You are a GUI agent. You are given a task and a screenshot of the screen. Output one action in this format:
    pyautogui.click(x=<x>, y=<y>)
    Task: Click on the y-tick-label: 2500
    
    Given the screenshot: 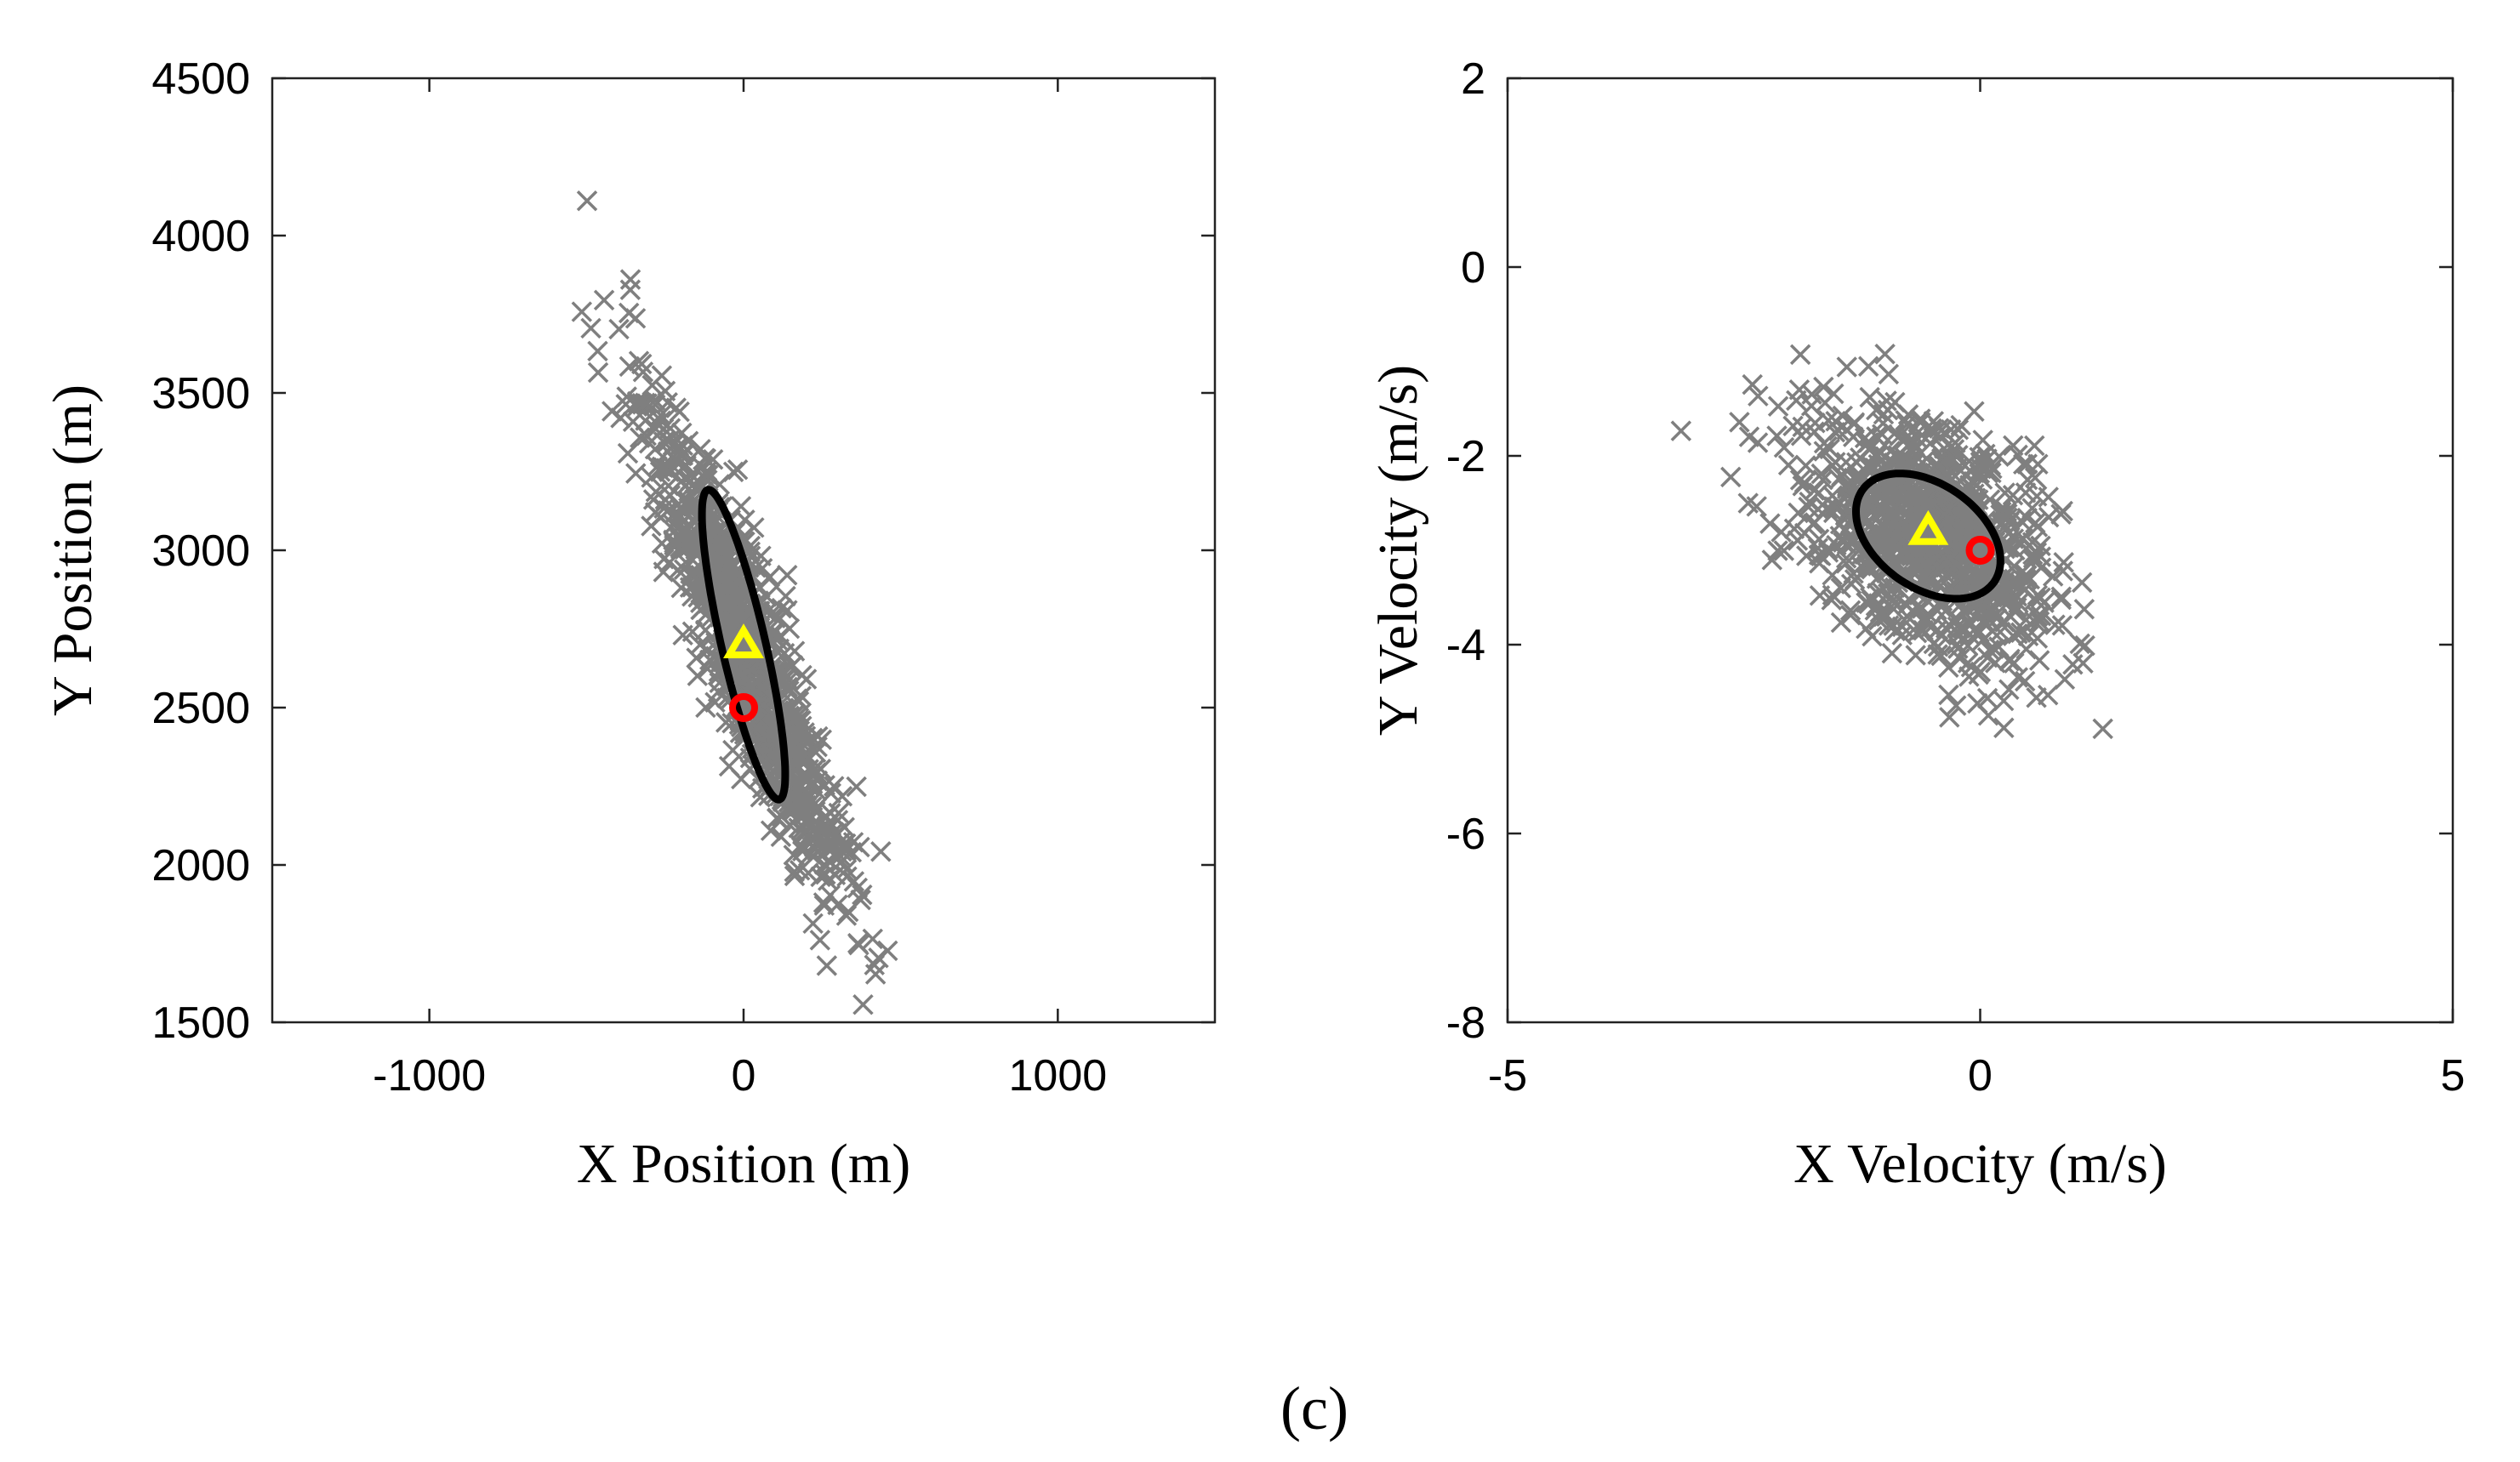 What is the action you would take?
    pyautogui.click(x=200, y=708)
    